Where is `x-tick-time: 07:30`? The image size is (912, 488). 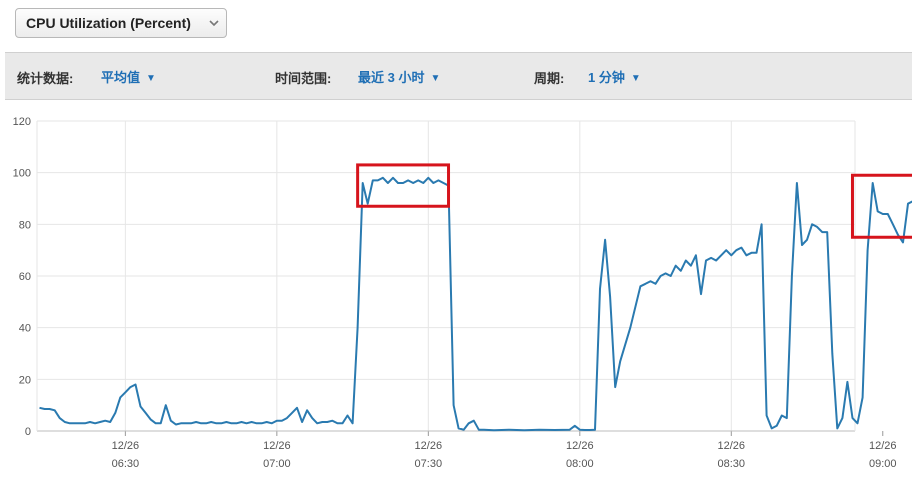 x-tick-time: 07:30 is located at coordinates (429, 464).